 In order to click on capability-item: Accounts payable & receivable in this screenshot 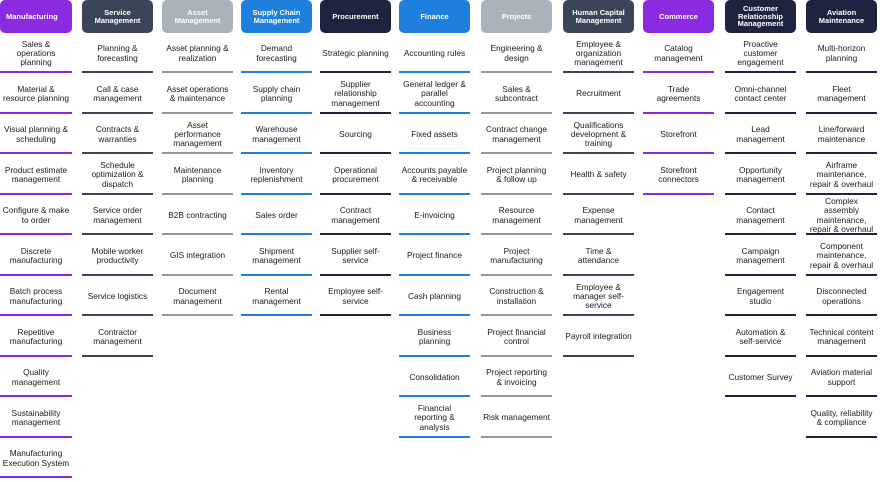, I will do `click(434, 176)`.